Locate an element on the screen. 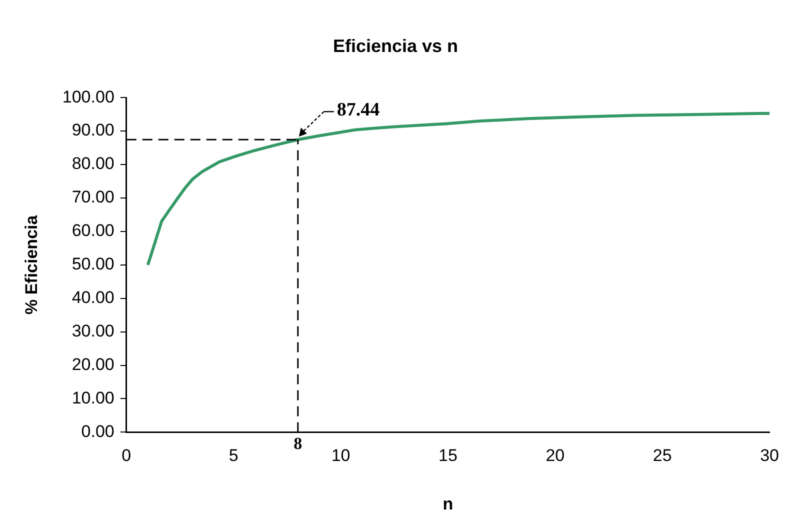 This screenshot has width=795, height=531. y-axis-title: % Eficiencia is located at coordinates (31, 264).